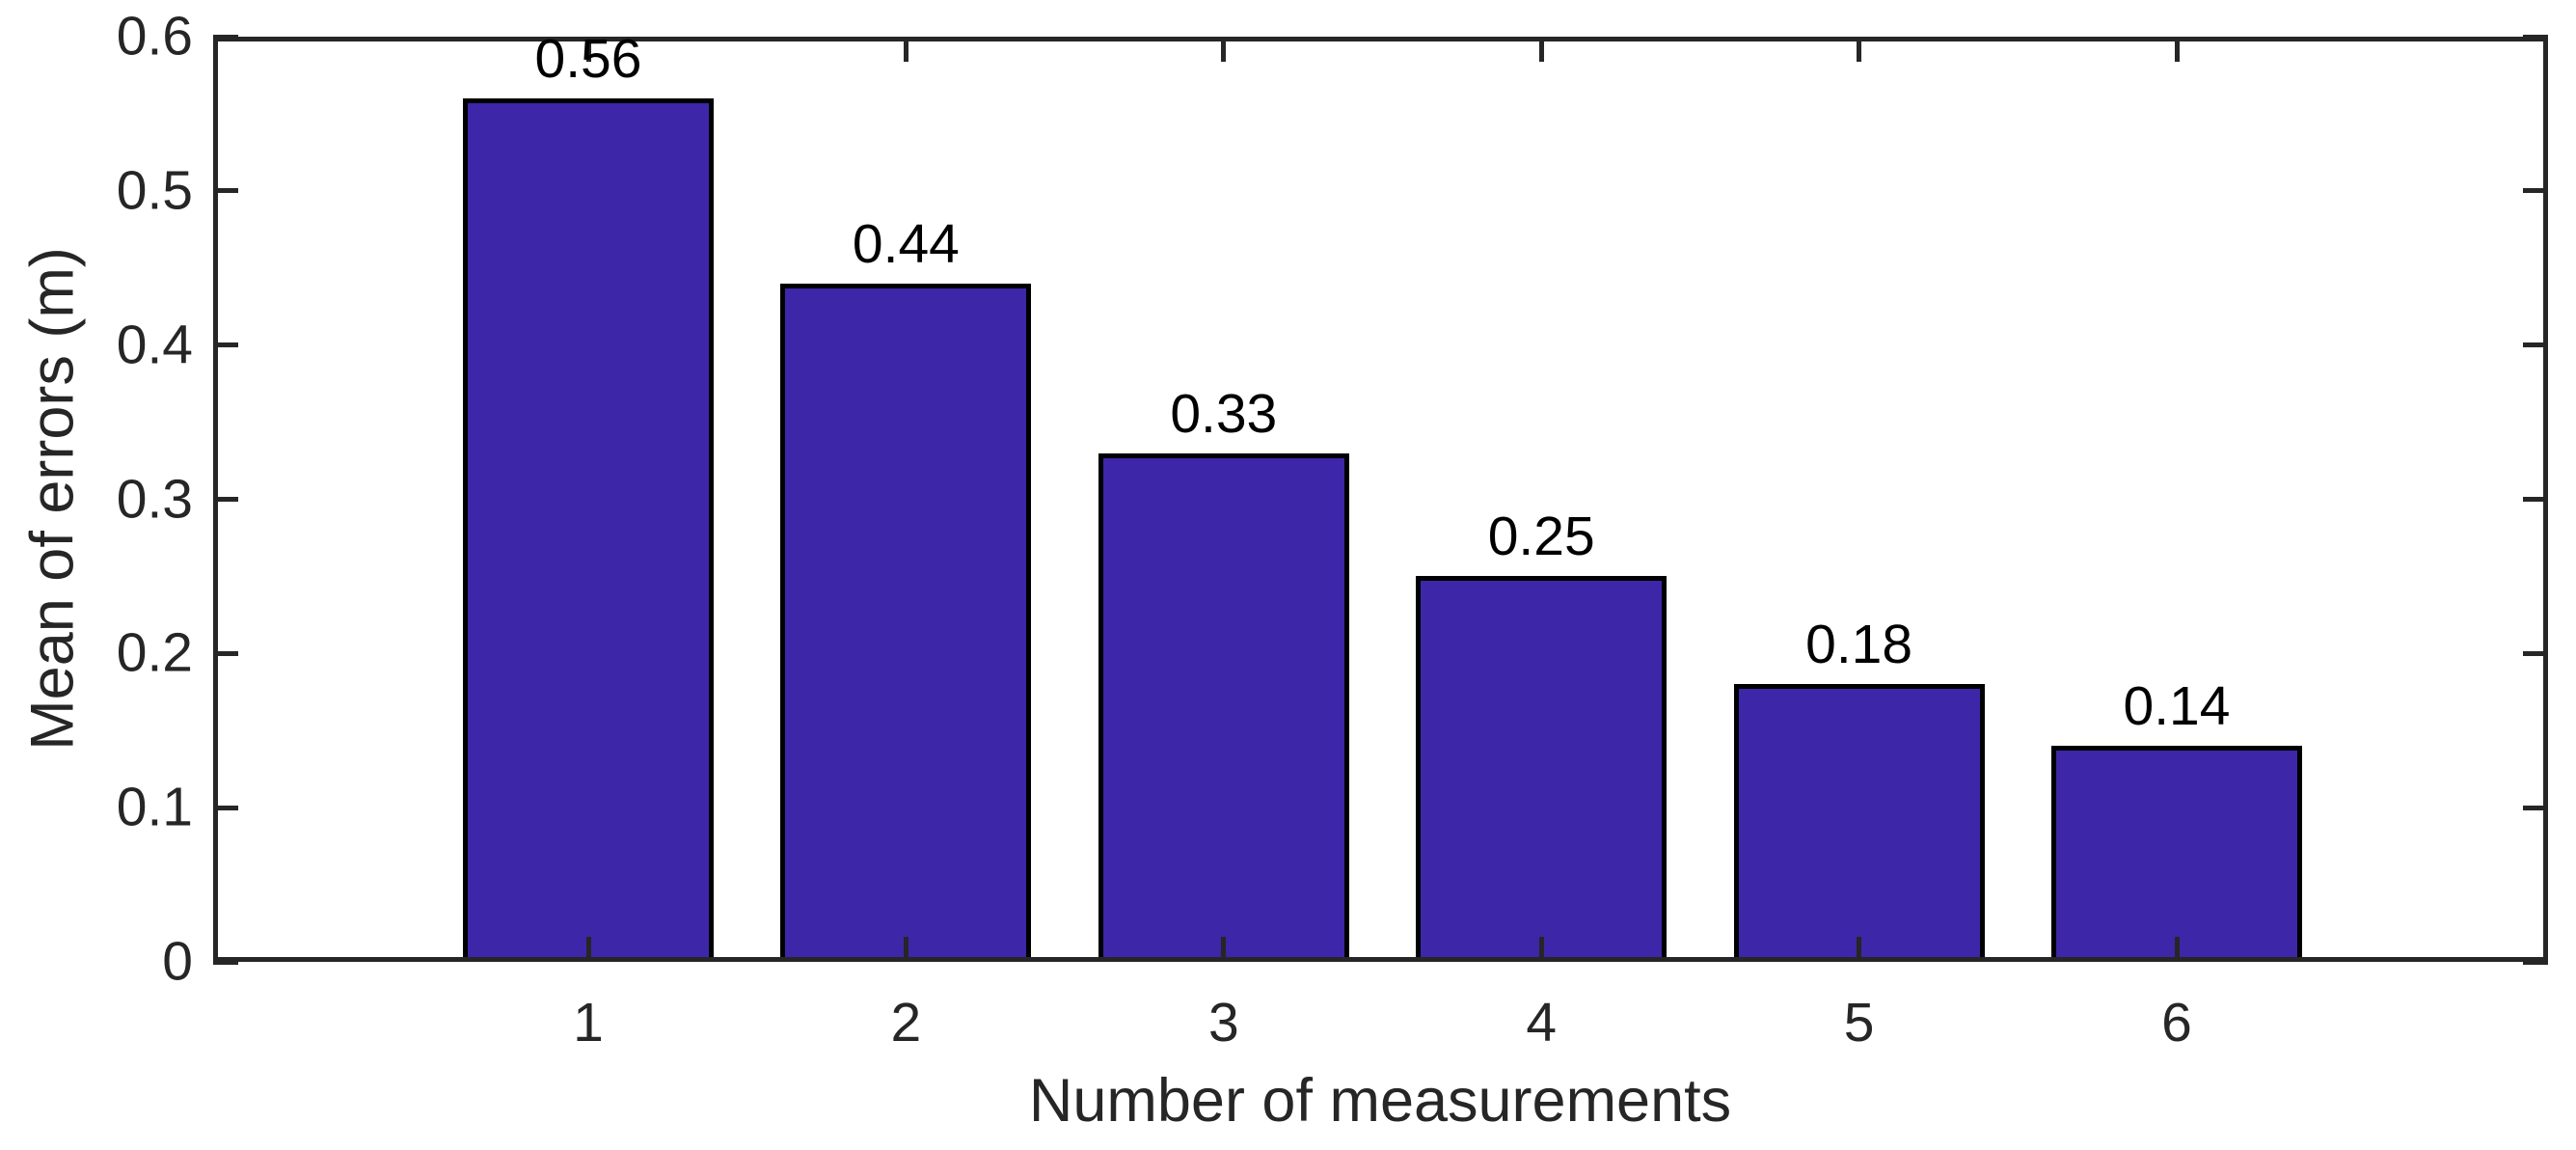 This screenshot has height=1150, width=2576. What do you see at coordinates (1541, 537) in the screenshot?
I see `bar-value-label: 0.25` at bounding box center [1541, 537].